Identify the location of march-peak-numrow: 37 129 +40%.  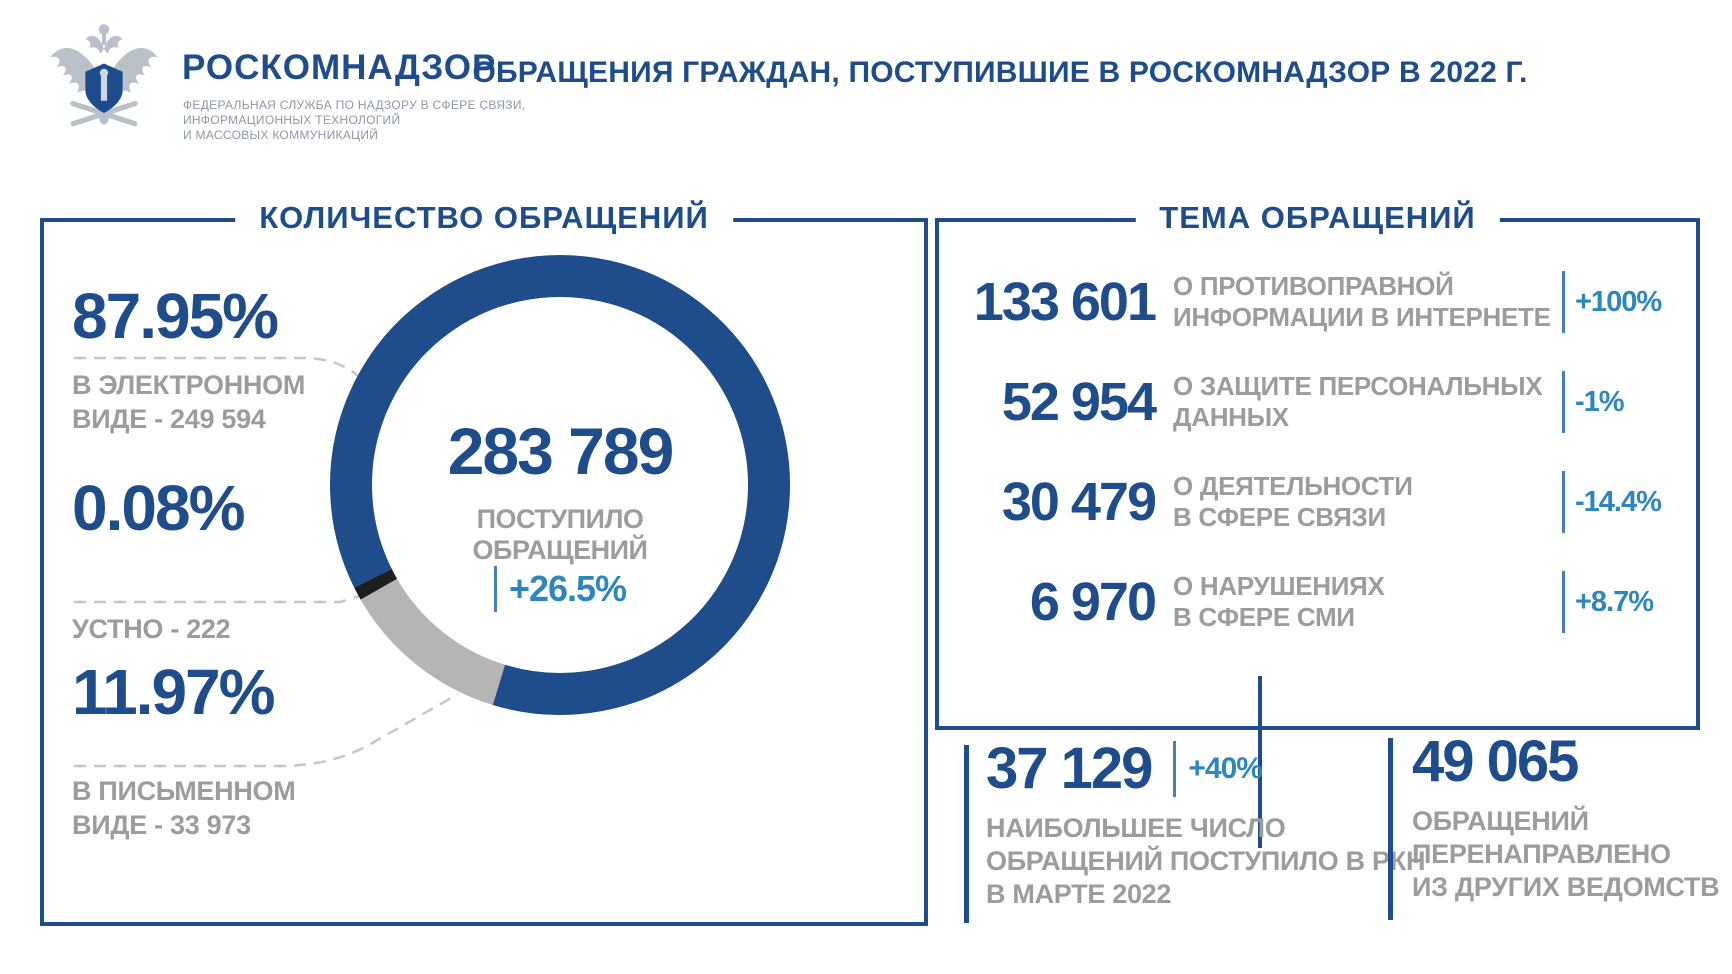
(1205, 769).